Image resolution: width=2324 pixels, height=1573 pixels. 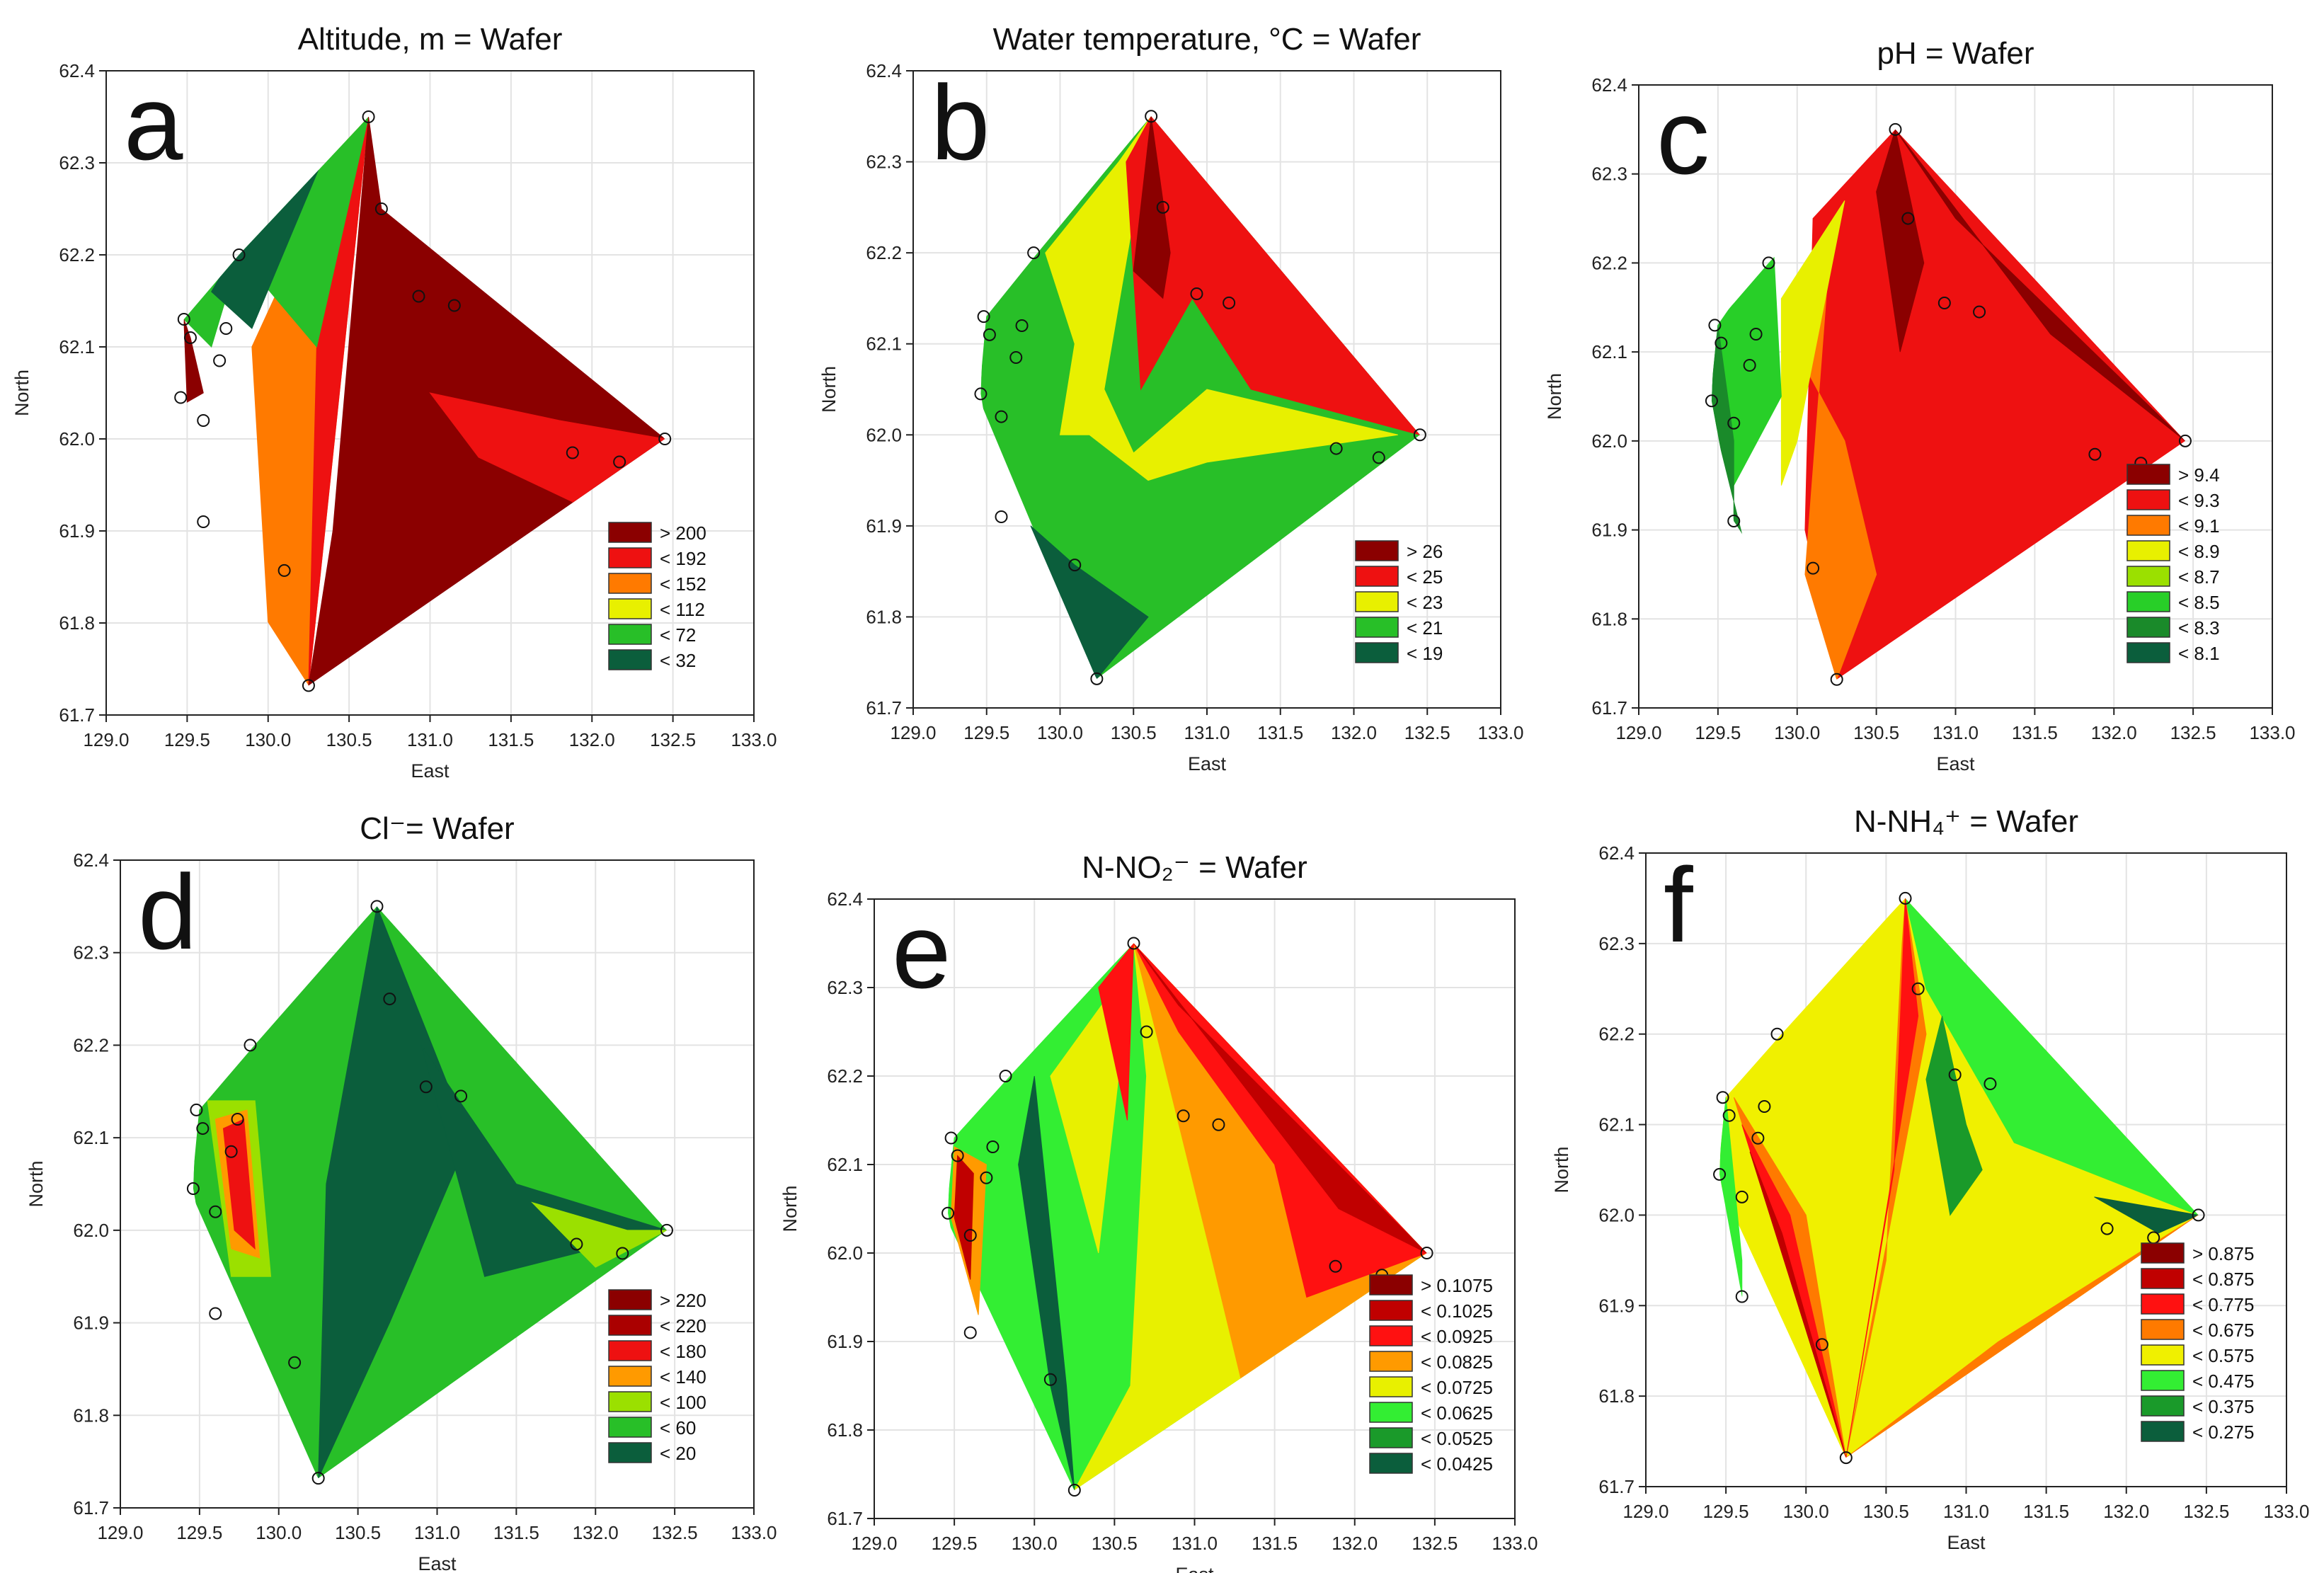 What do you see at coordinates (106, 739) in the screenshot?
I see `x-tick-label: 129.0` at bounding box center [106, 739].